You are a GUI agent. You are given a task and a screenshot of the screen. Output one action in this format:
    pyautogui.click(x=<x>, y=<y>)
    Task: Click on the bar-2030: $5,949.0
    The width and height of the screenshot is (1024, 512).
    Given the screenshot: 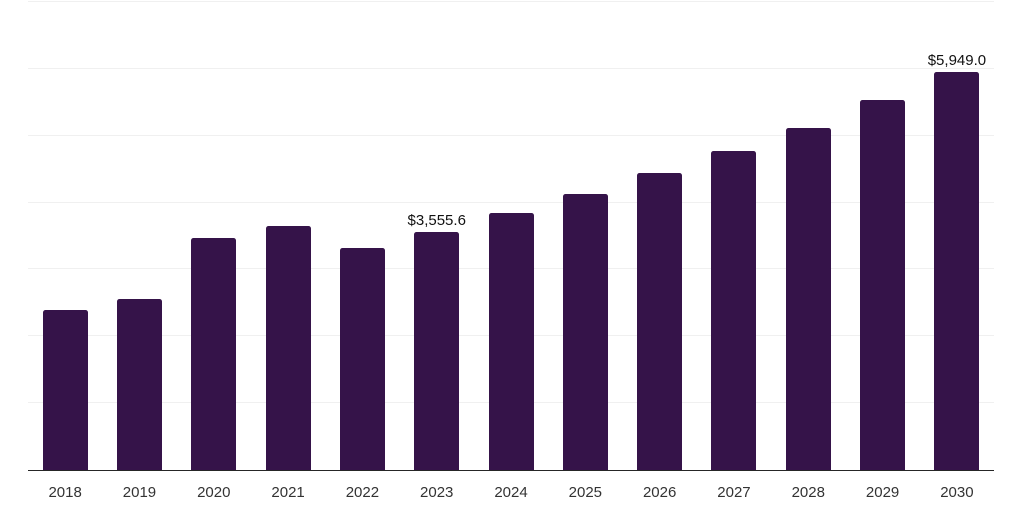 What is the action you would take?
    pyautogui.click(x=957, y=261)
    